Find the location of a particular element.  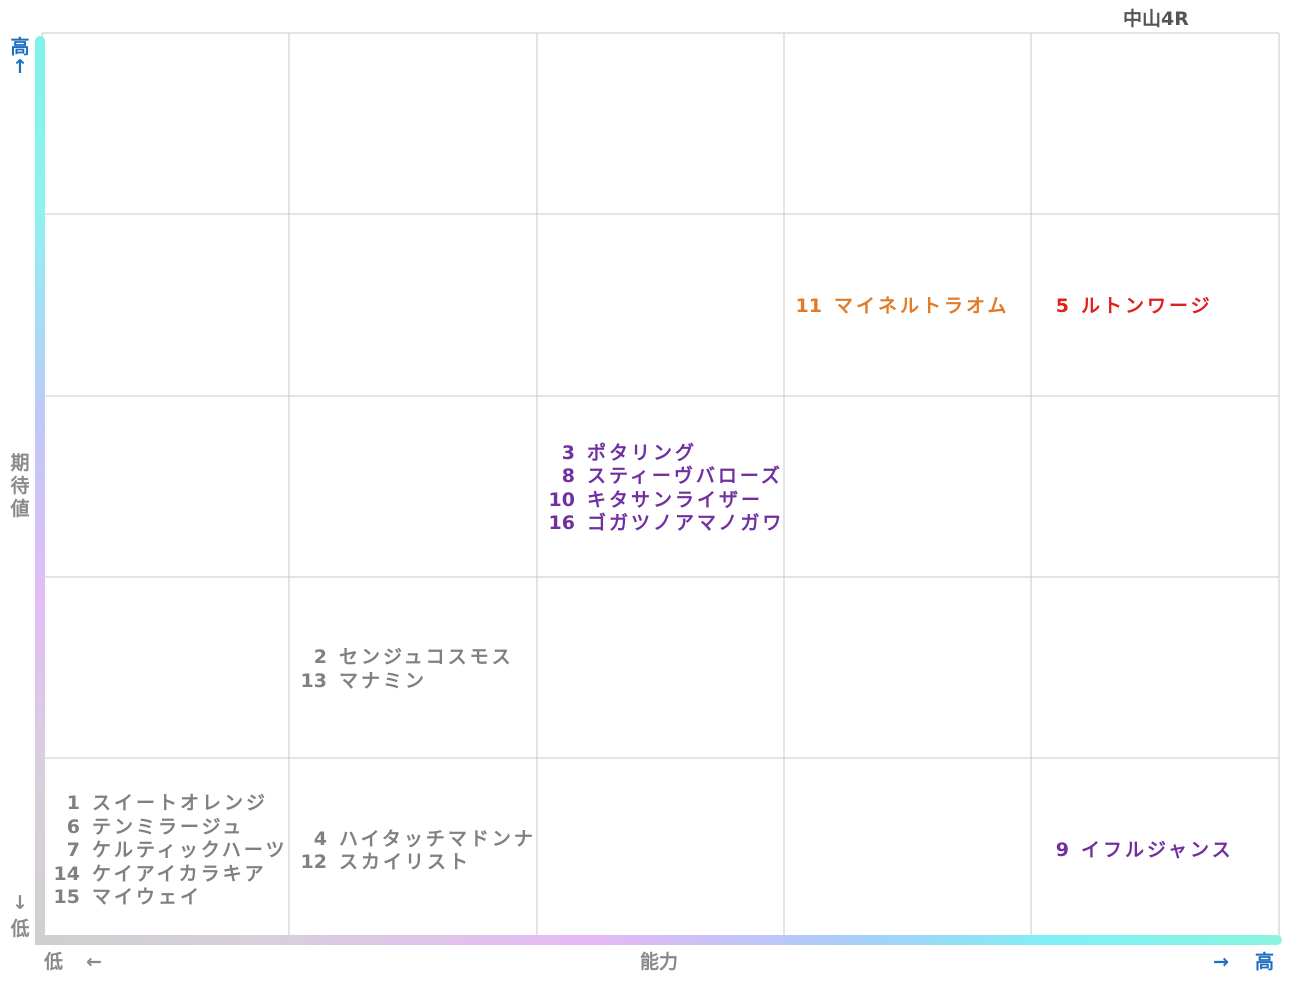

horse-number: 4 is located at coordinates (320, 838).